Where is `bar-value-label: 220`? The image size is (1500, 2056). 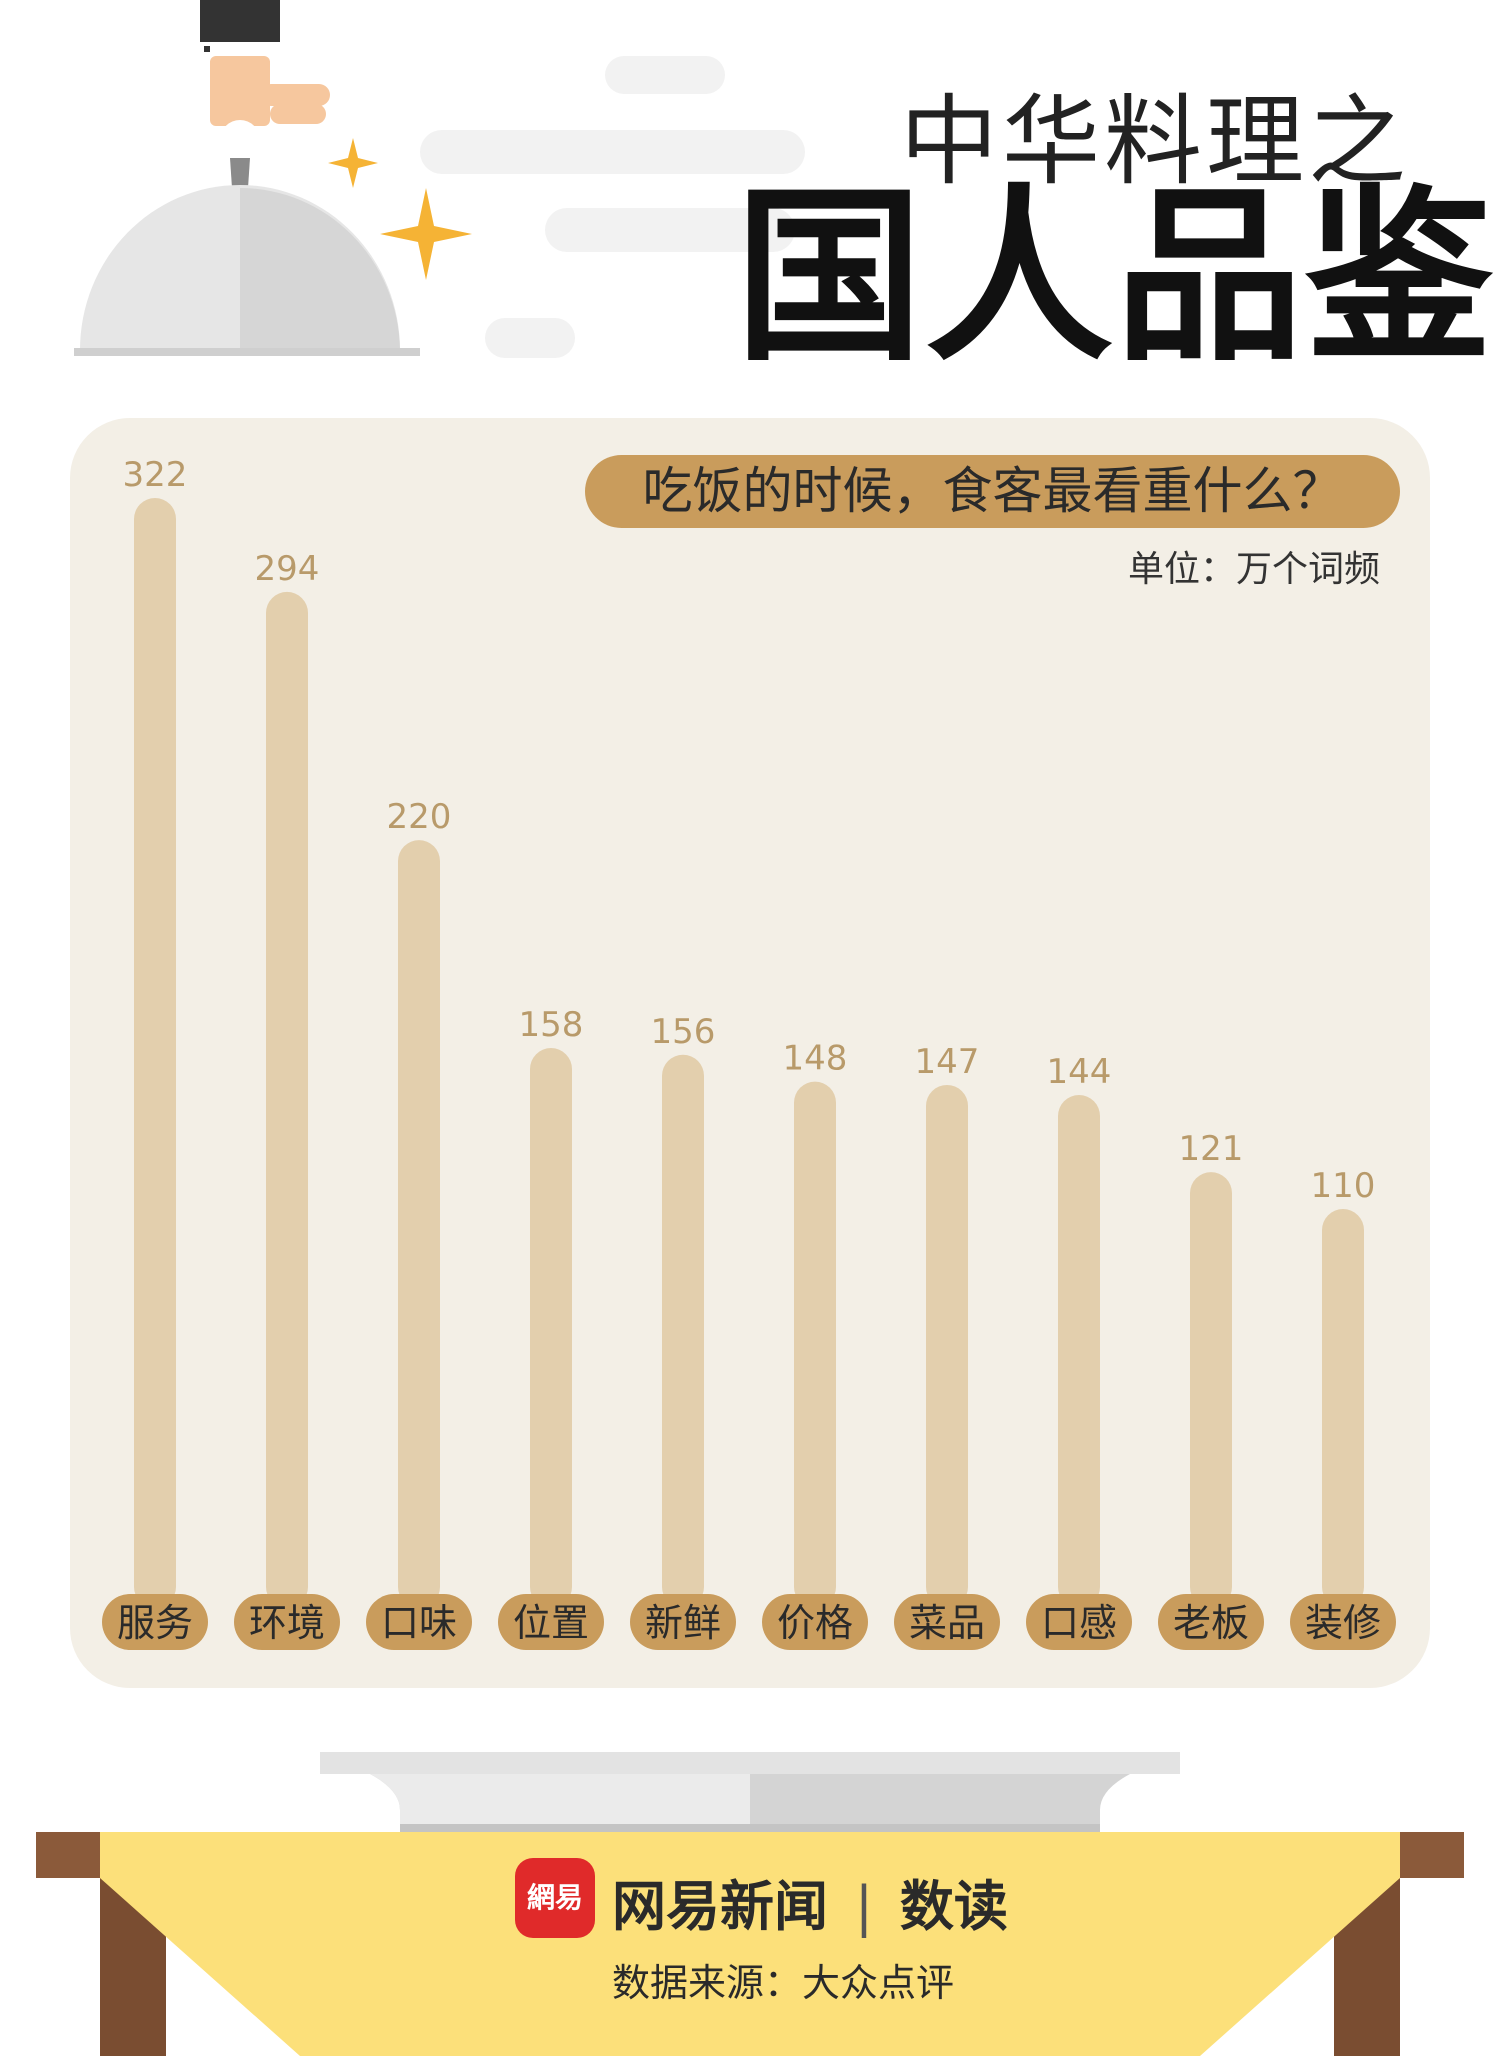
bar-value-label: 220 is located at coordinates (419, 817).